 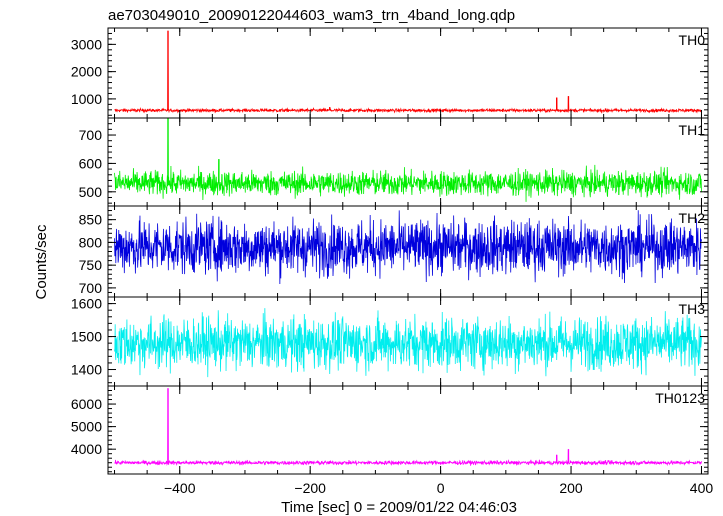 What do you see at coordinates (91, 220) in the screenshot?
I see `y-tick-label-th2: 850` at bounding box center [91, 220].